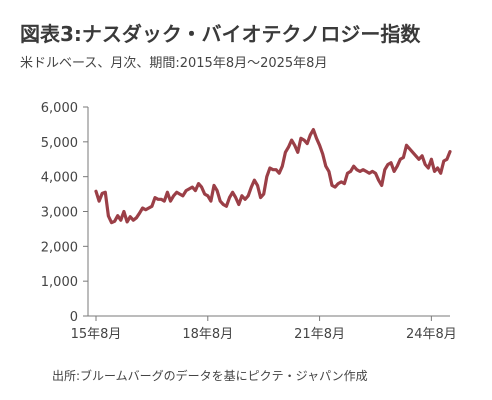  I want to click on y-tick-label: 0, so click(74, 317).